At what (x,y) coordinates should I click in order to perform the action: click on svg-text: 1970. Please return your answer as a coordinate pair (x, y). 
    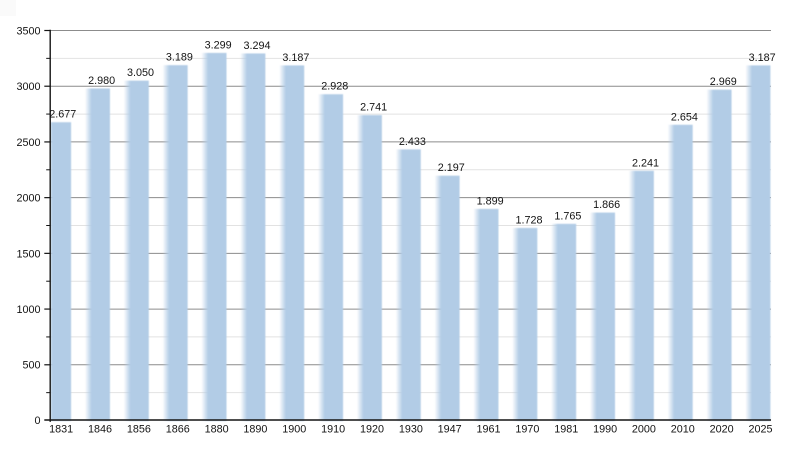
    Looking at the image, I should click on (527, 430).